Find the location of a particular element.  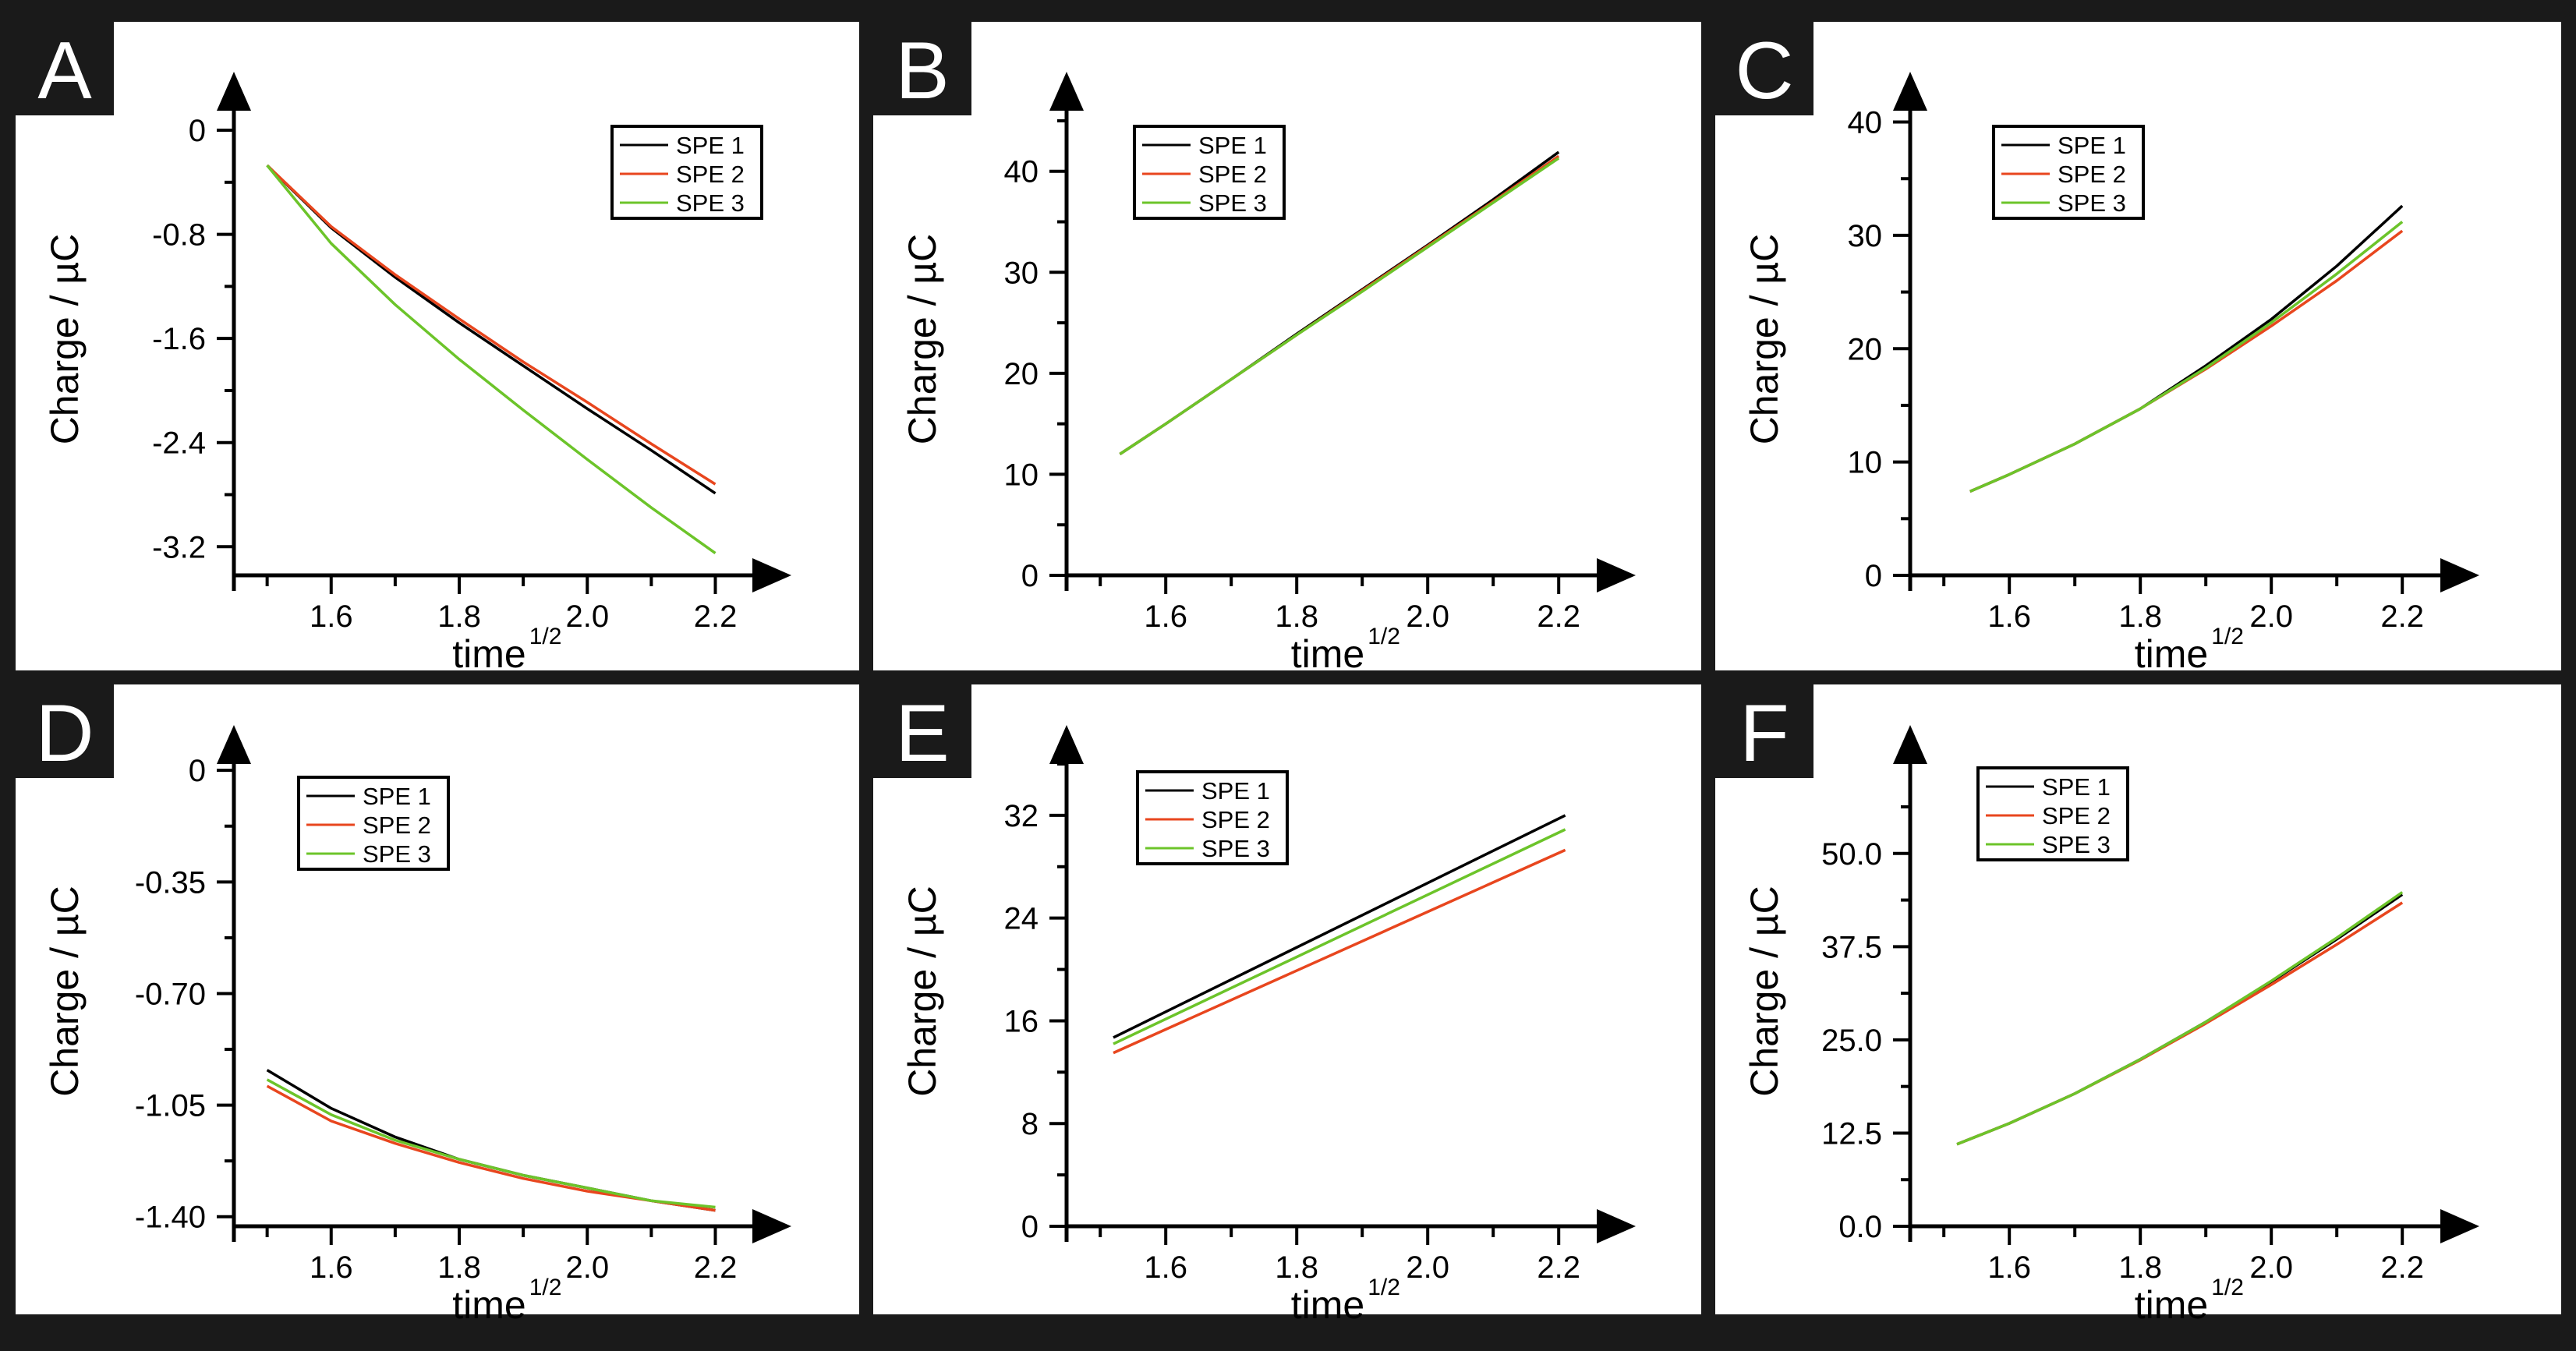

panel-label: C is located at coordinates (1764, 71).